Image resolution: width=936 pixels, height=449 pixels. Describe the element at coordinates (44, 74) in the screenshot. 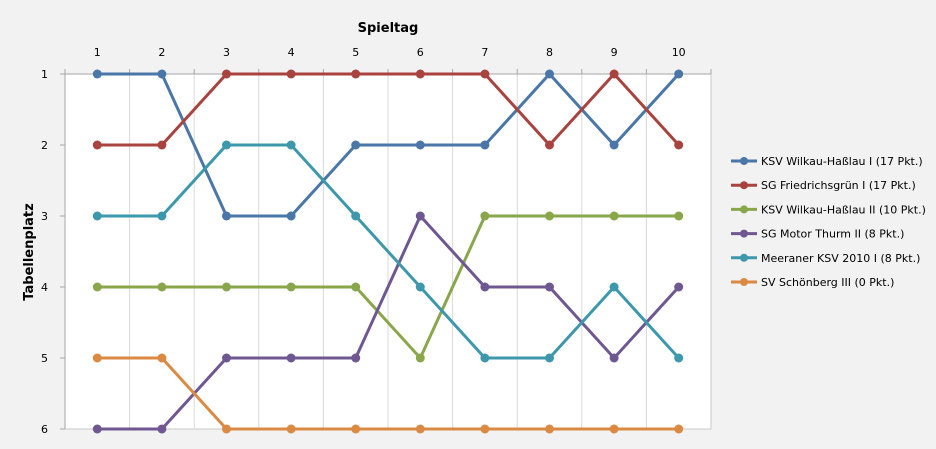

I see `y-tick-label: 1` at that location.